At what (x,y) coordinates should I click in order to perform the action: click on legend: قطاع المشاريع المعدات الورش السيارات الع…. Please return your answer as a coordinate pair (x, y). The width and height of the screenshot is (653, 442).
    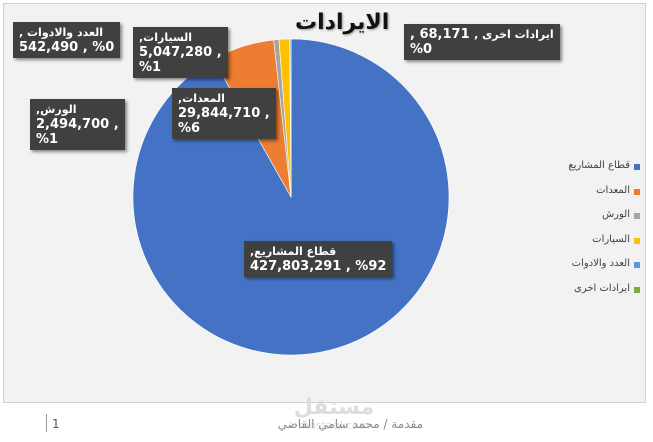
    Looking at the image, I should click on (603, 233).